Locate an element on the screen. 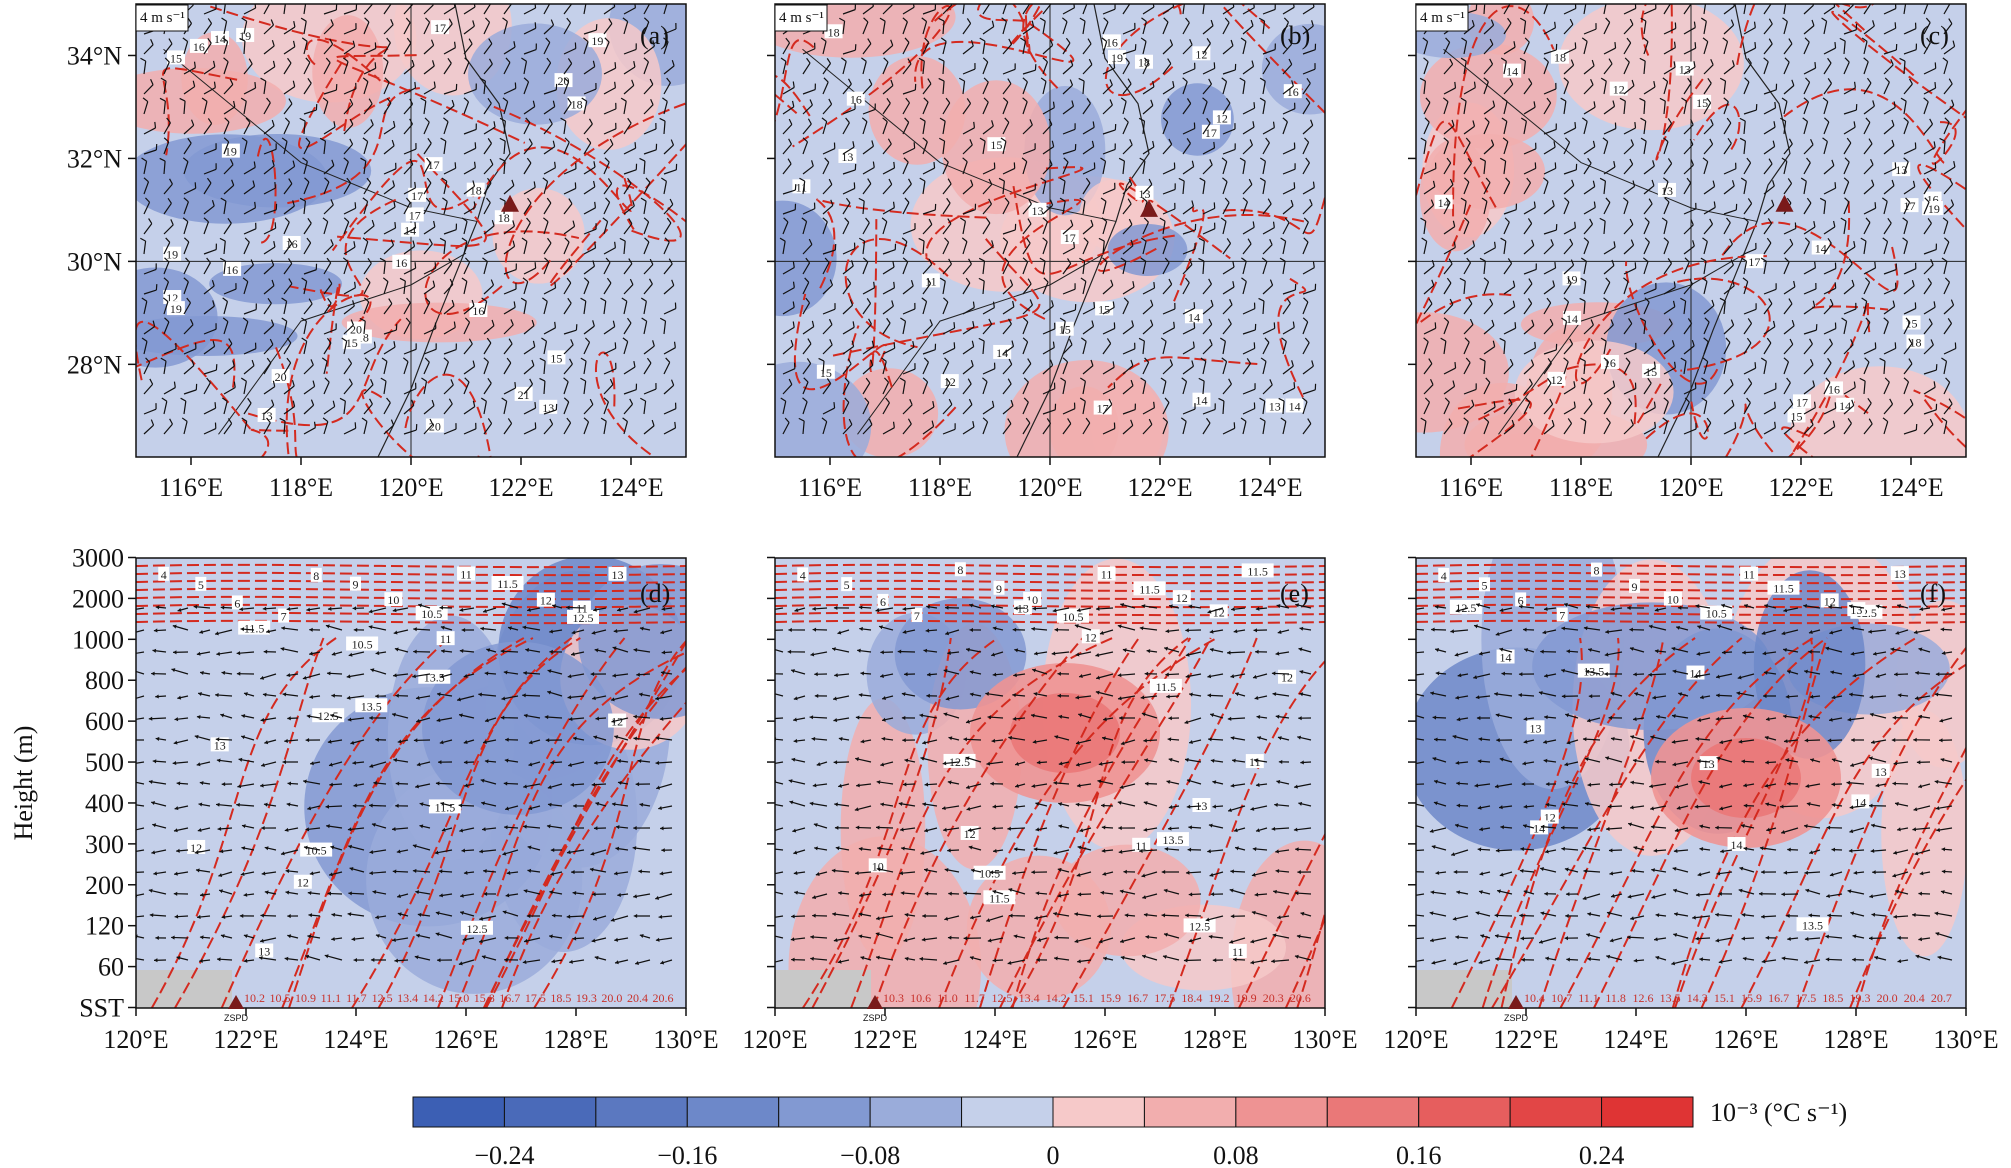 Image resolution: width=2011 pixels, height=1168 pixels. x-tick-label: 120°E is located at coordinates (1690, 487).